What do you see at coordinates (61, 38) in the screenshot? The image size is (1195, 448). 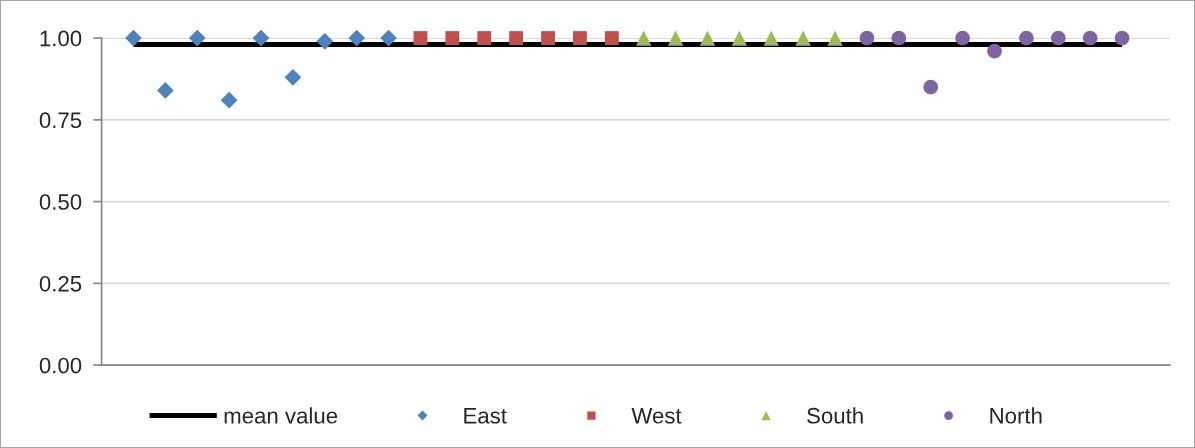 I see `y-tick-label: 1.00` at bounding box center [61, 38].